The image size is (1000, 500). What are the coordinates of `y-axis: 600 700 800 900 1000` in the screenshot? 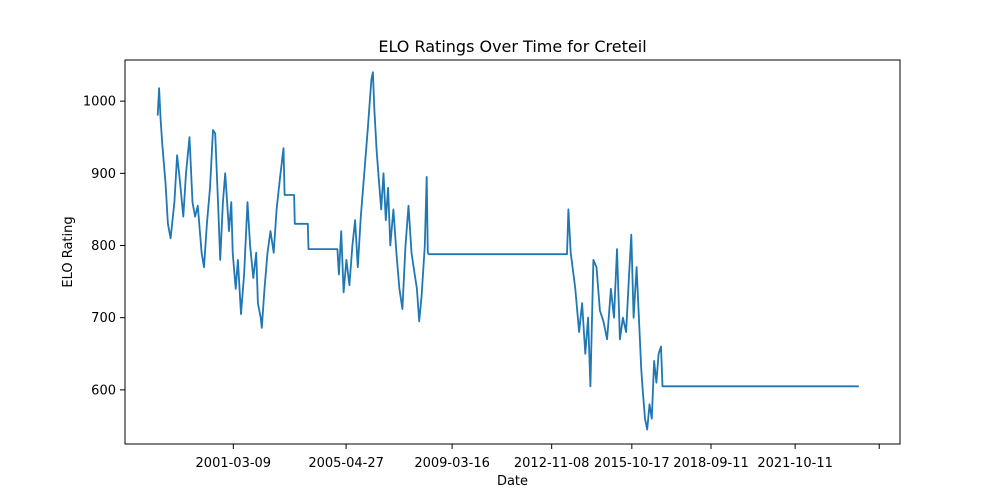 It's located at (104, 246).